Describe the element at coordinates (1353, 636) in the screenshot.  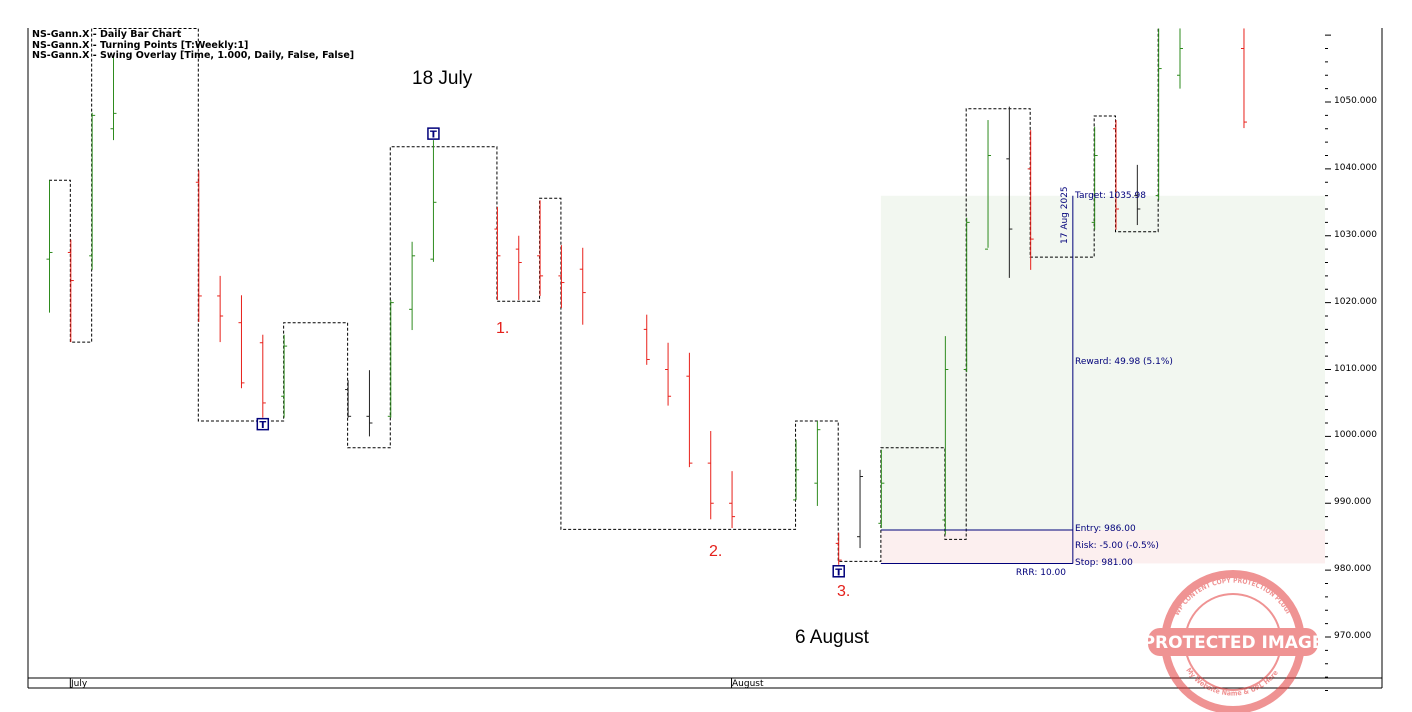
I see `price-tick-label: 970.000` at that location.